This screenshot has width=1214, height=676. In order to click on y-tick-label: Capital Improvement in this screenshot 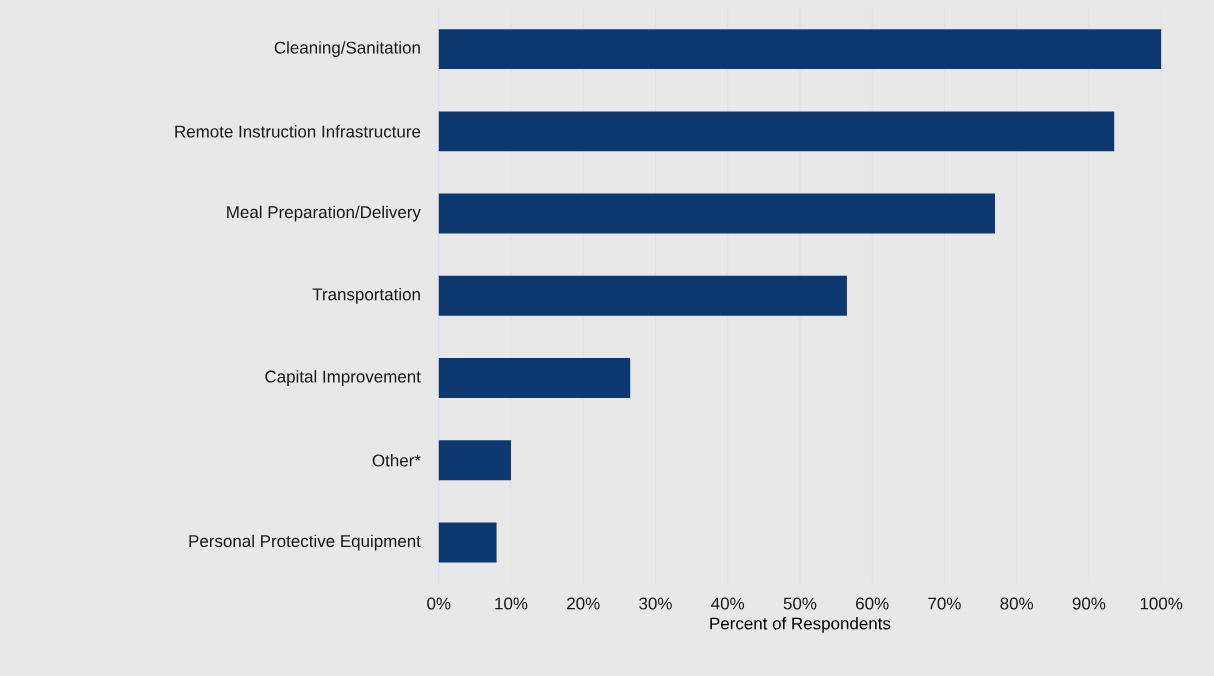, I will do `click(343, 377)`.